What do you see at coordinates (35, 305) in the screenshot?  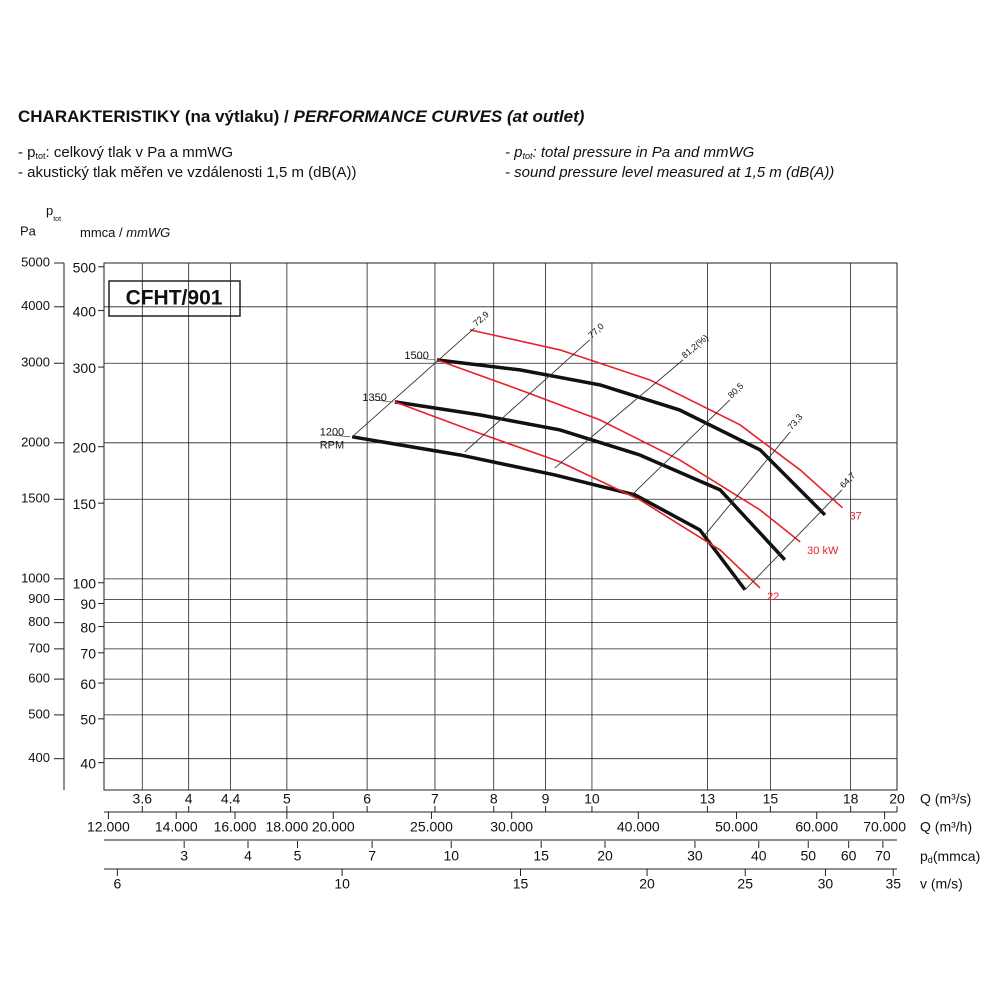 I see `y-tick-label: 4000` at bounding box center [35, 305].